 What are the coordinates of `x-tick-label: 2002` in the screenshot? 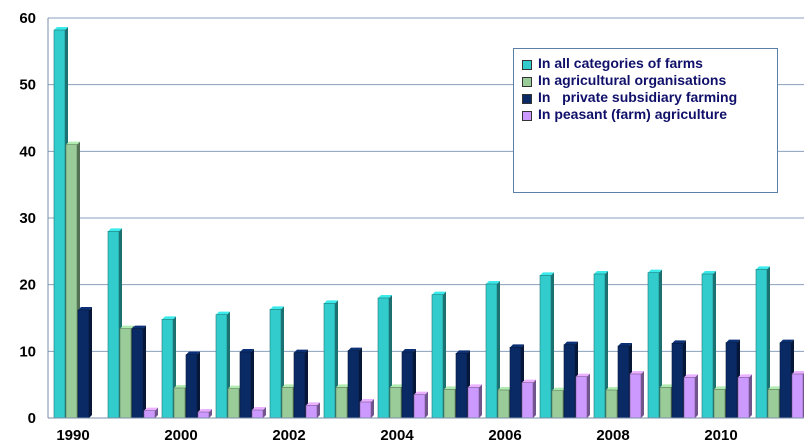 It's located at (288, 434).